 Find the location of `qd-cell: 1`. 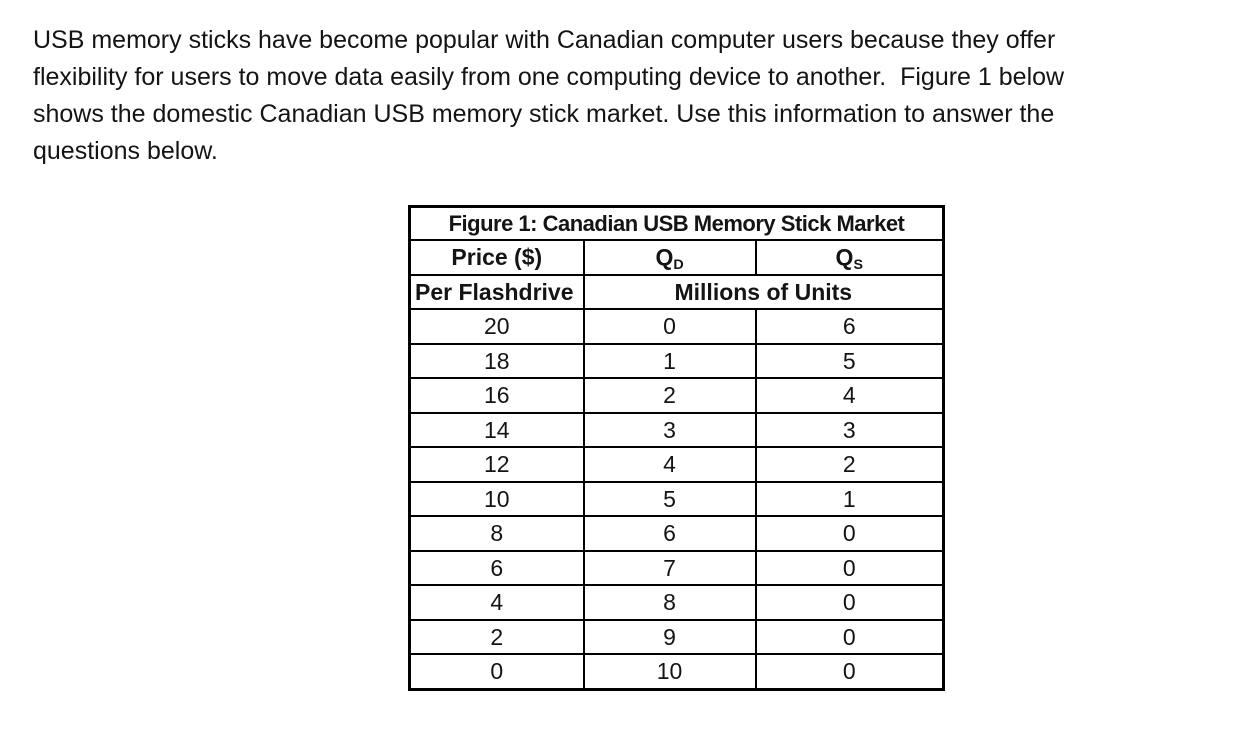

qd-cell: 1 is located at coordinates (669, 361).